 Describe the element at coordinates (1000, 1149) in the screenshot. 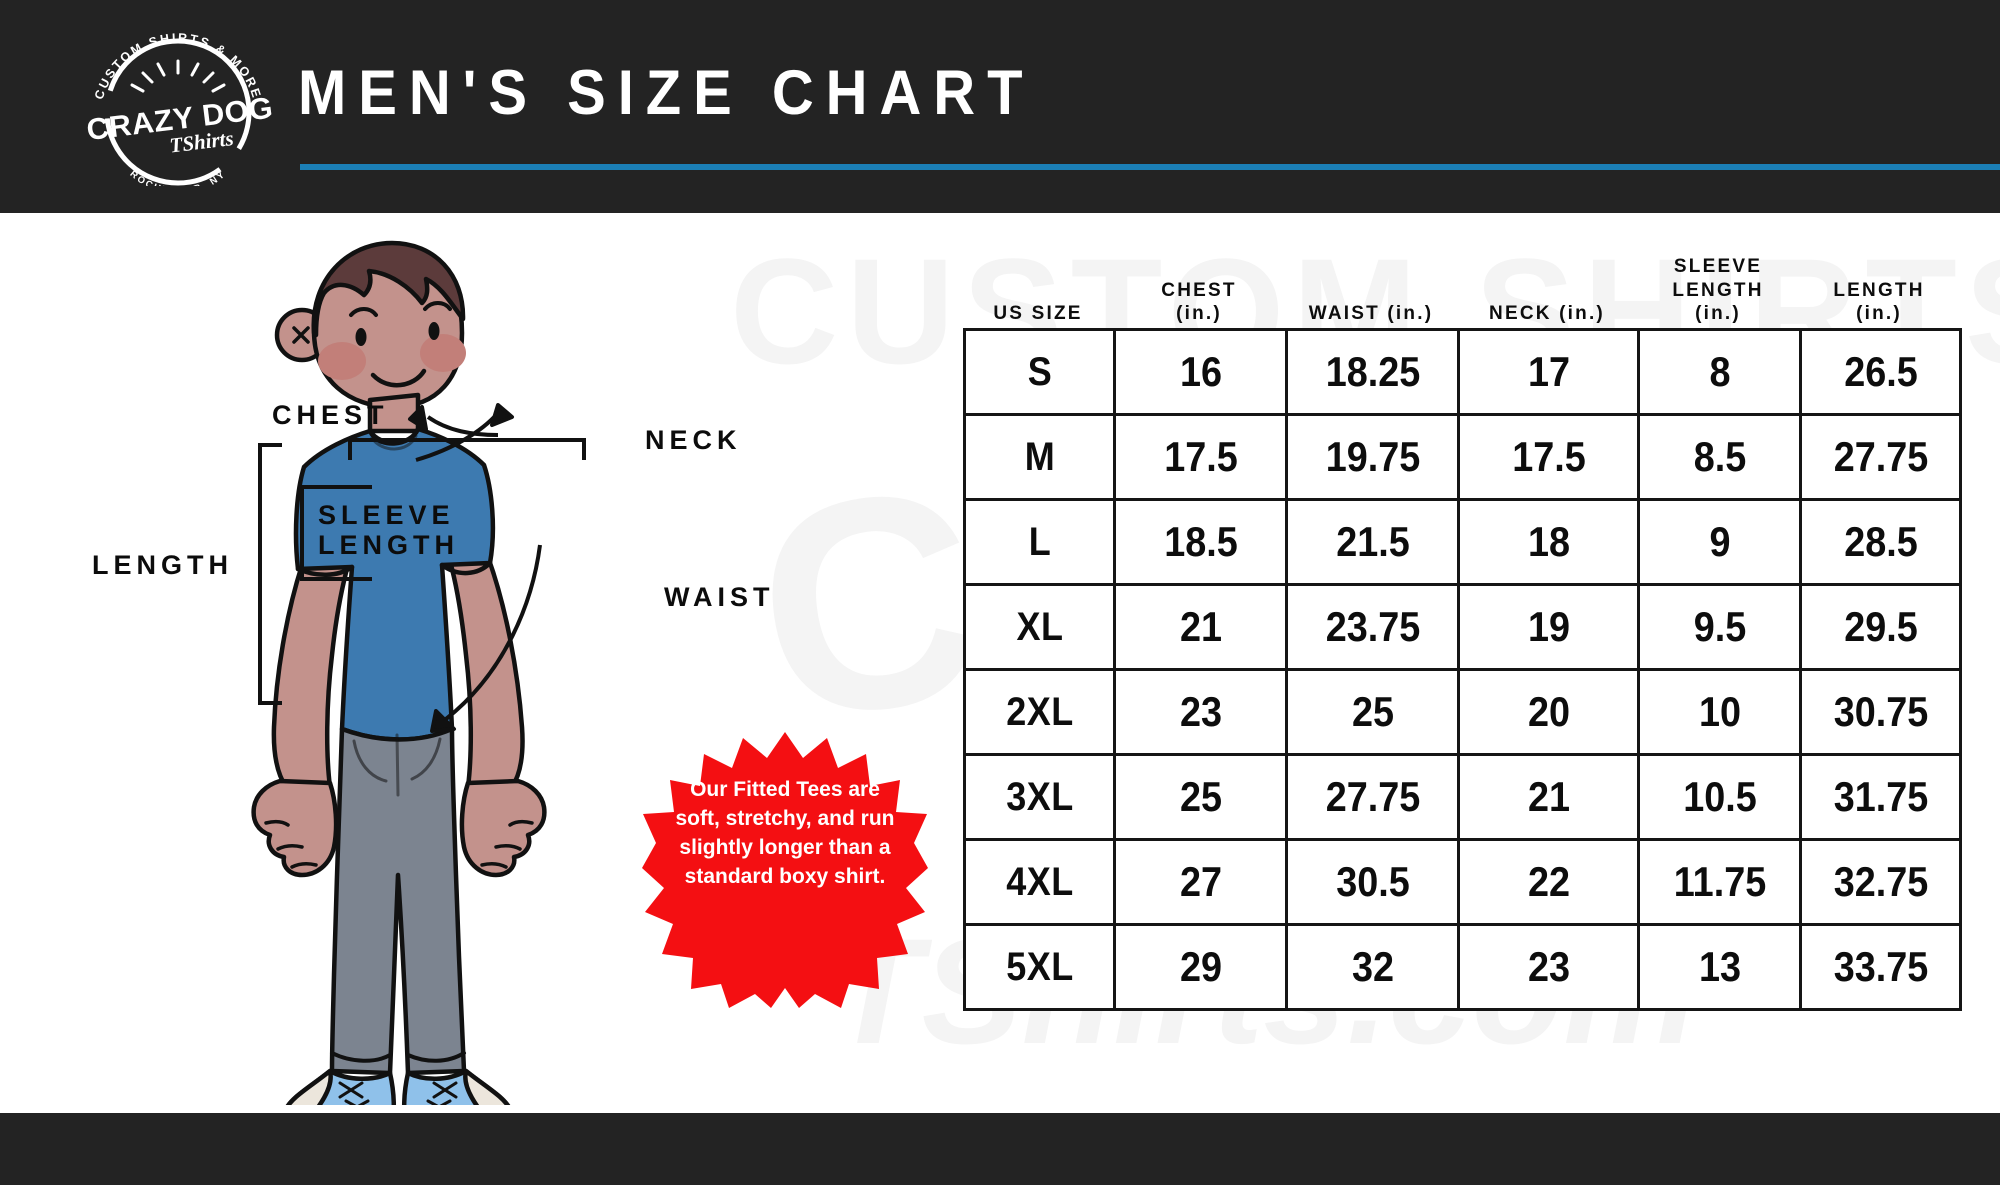

I see `footer-bar` at that location.